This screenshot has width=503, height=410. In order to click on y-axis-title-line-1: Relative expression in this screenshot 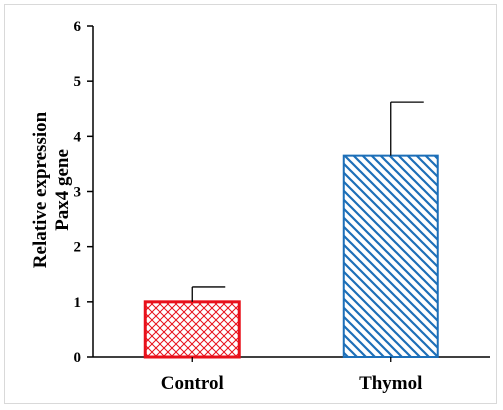, I will do `click(40, 189)`.